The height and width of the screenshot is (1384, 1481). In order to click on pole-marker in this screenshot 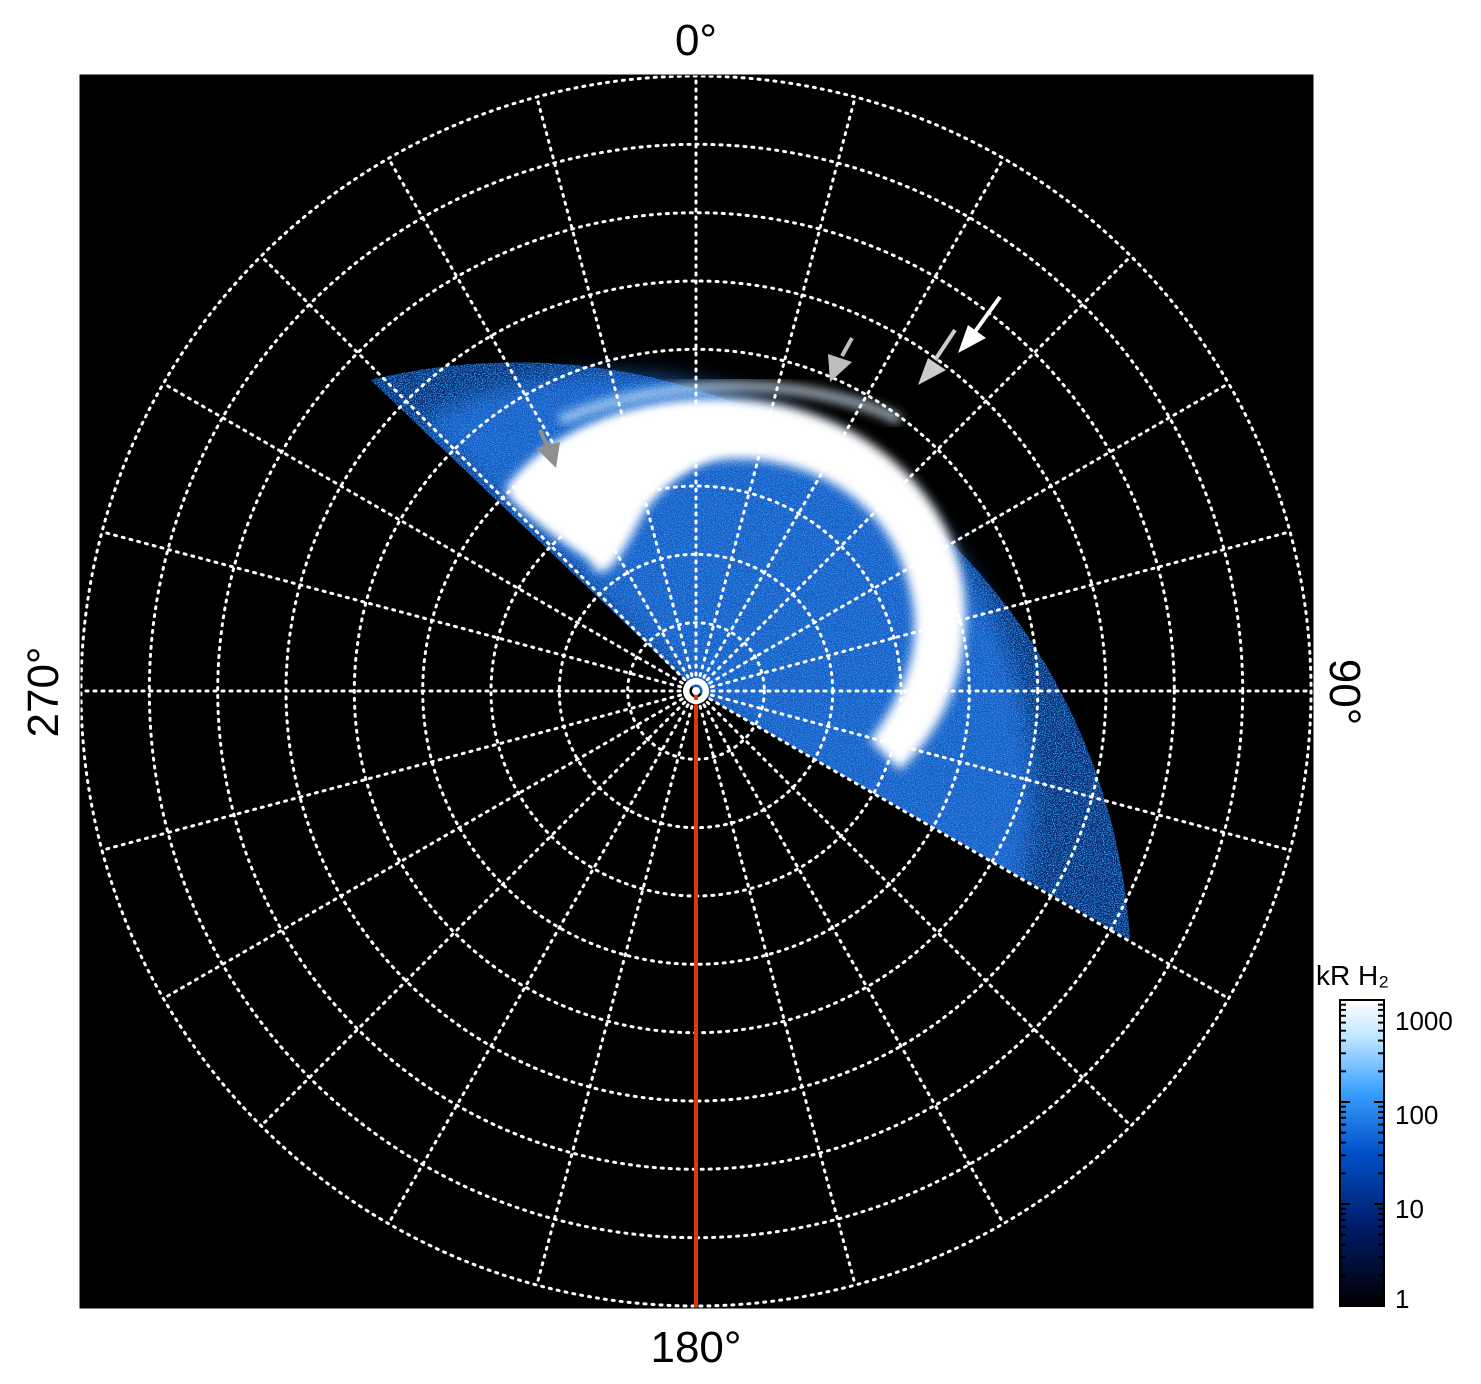, I will do `click(696, 691)`.